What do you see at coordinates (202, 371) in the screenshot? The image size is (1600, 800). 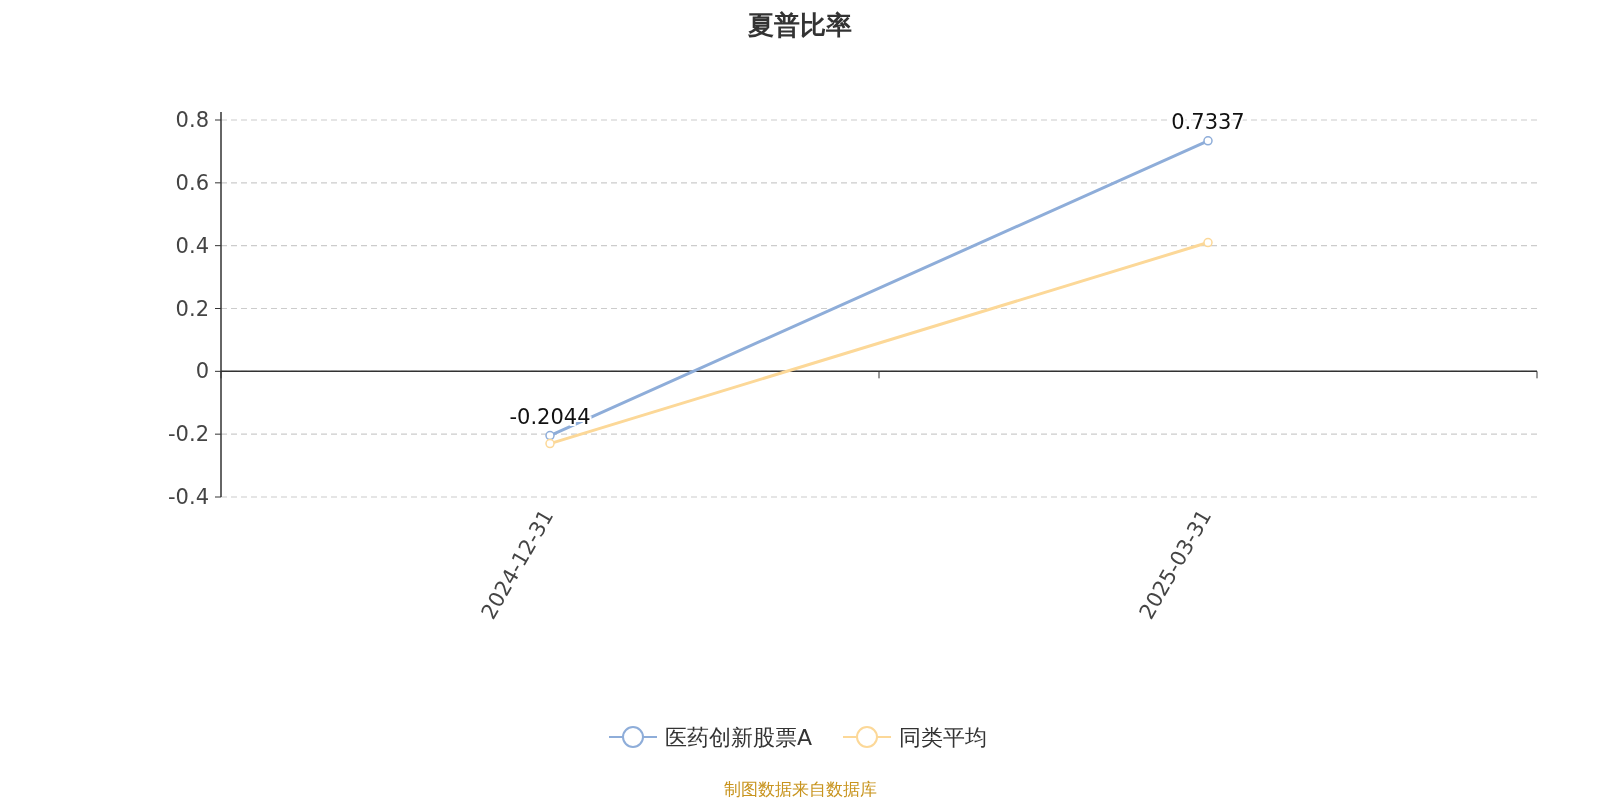 I see `y-tick-label: 0` at bounding box center [202, 371].